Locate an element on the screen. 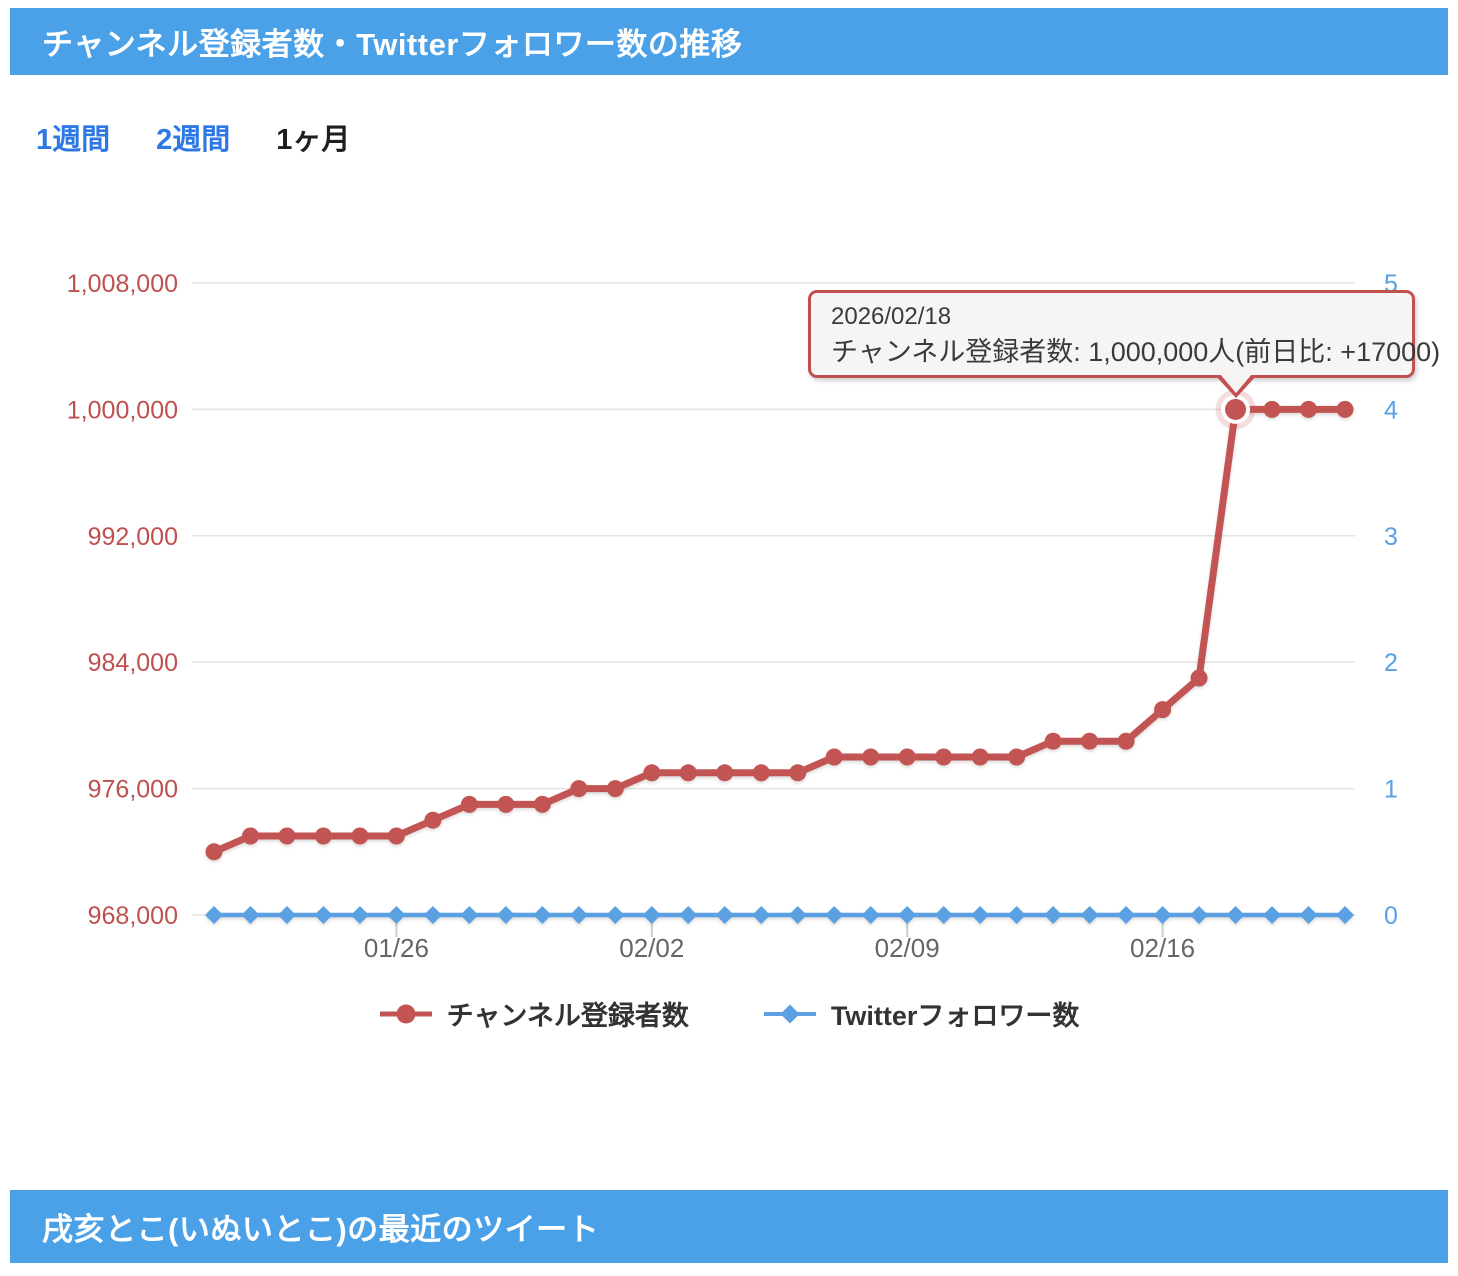  left-axis-label: 1,008,000 is located at coordinates (122, 284).